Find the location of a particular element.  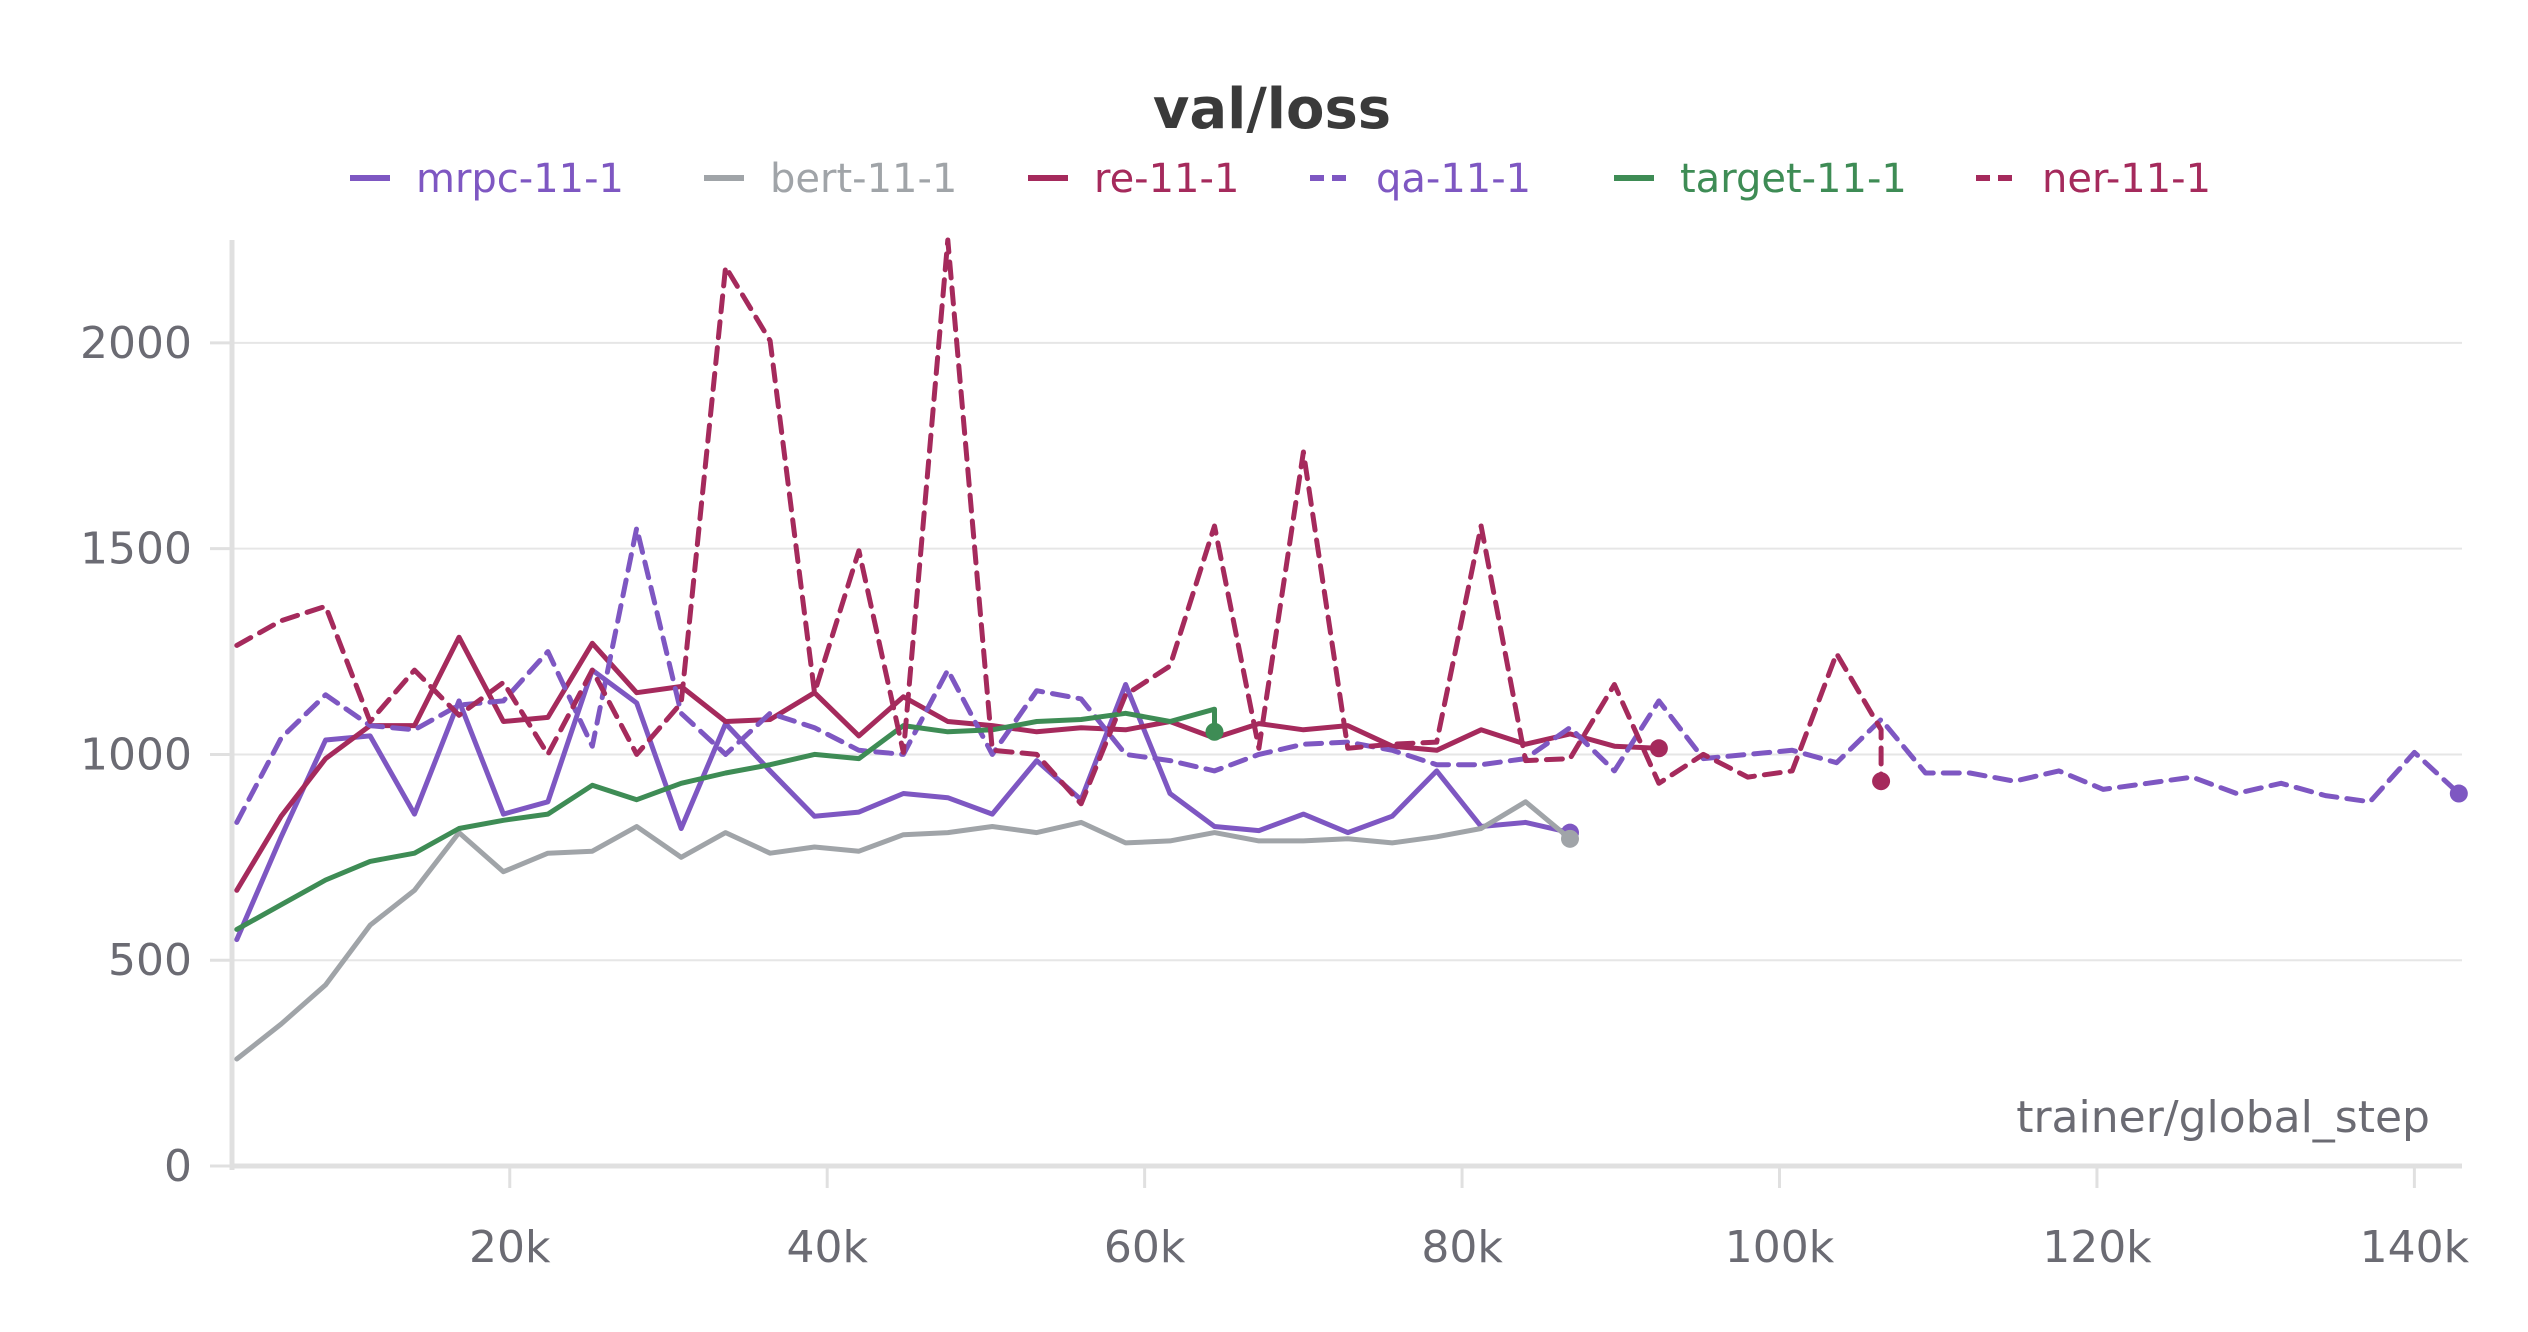

legend-item-target-11-1: target-11-1 is located at coordinates (1760, 179).